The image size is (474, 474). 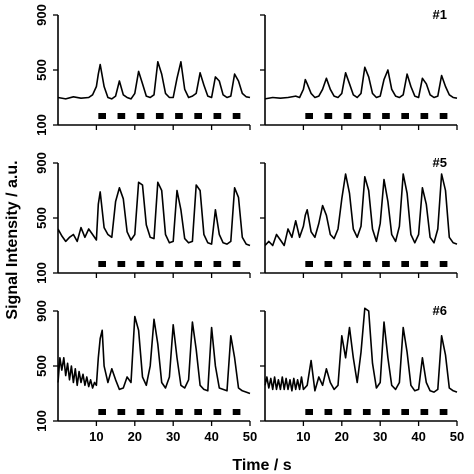 What do you see at coordinates (261, 465) in the screenshot?
I see `x-axis-title: Time / s` at bounding box center [261, 465].